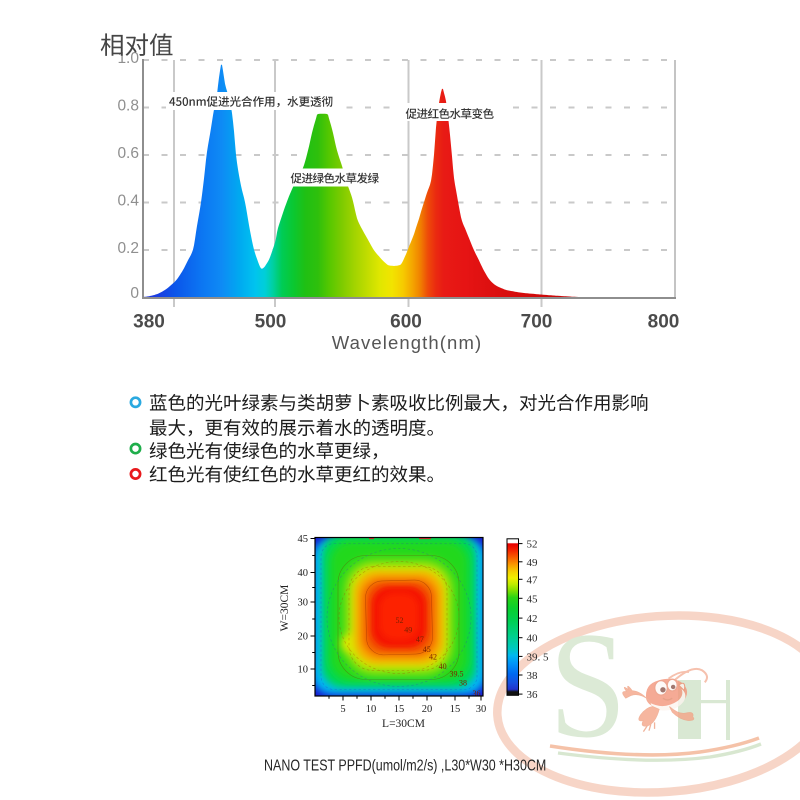 The width and height of the screenshot is (800, 800). What do you see at coordinates (342, 709) in the screenshot?
I see `svg-text: 5` at bounding box center [342, 709].